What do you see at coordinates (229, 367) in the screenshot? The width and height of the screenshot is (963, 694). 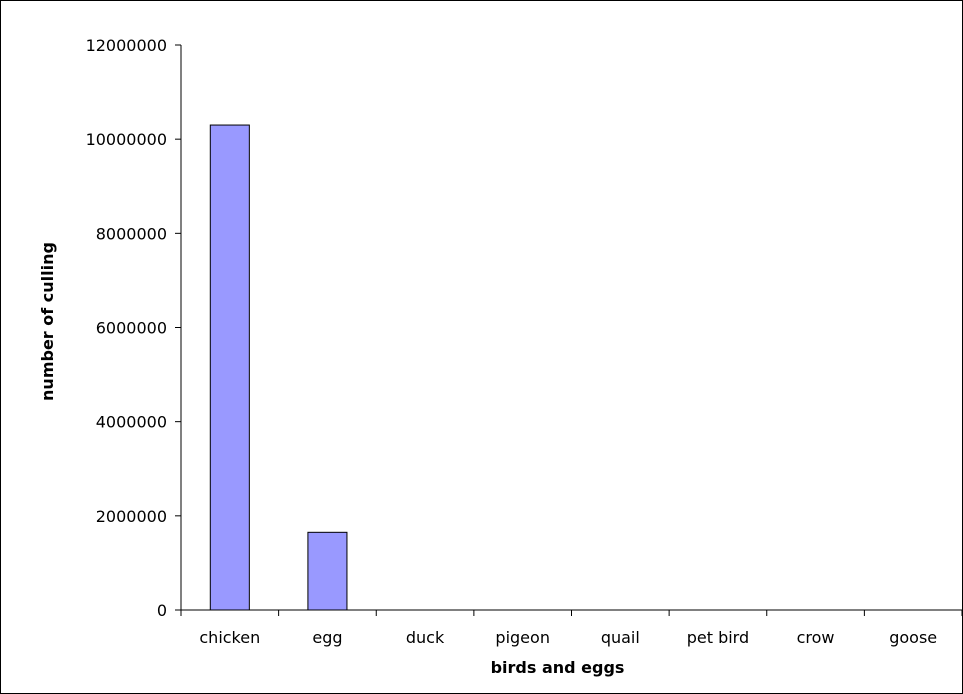 I see `bar-chicken` at bounding box center [229, 367].